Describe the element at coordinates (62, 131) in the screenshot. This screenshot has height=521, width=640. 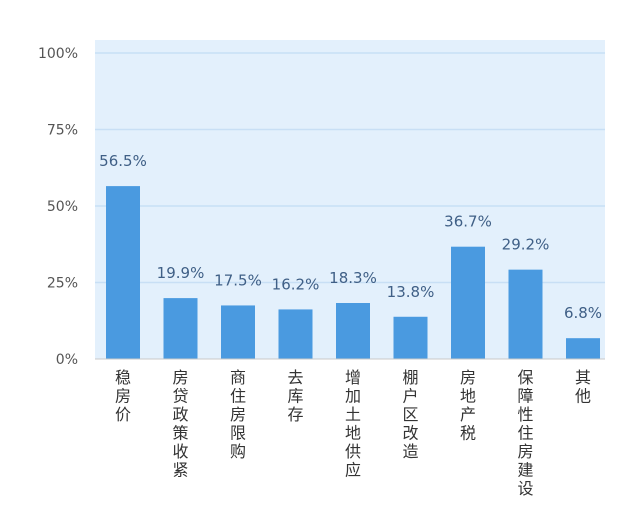
I see `y-tick-label: 75%` at that location.